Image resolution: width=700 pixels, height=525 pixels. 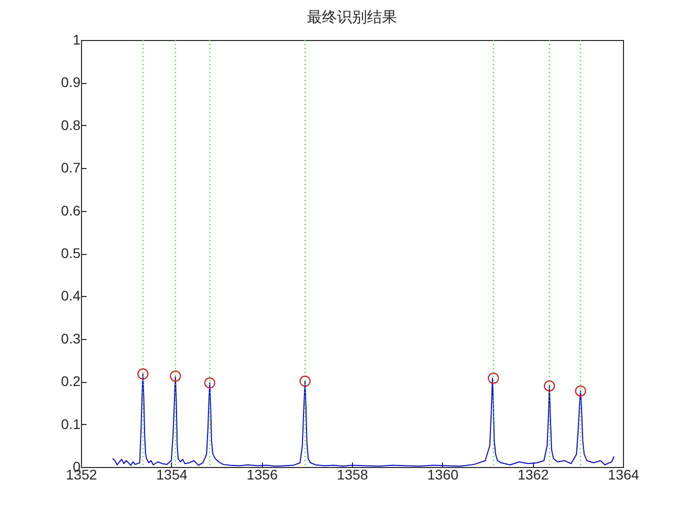 I want to click on line-series, so click(x=363, y=420).